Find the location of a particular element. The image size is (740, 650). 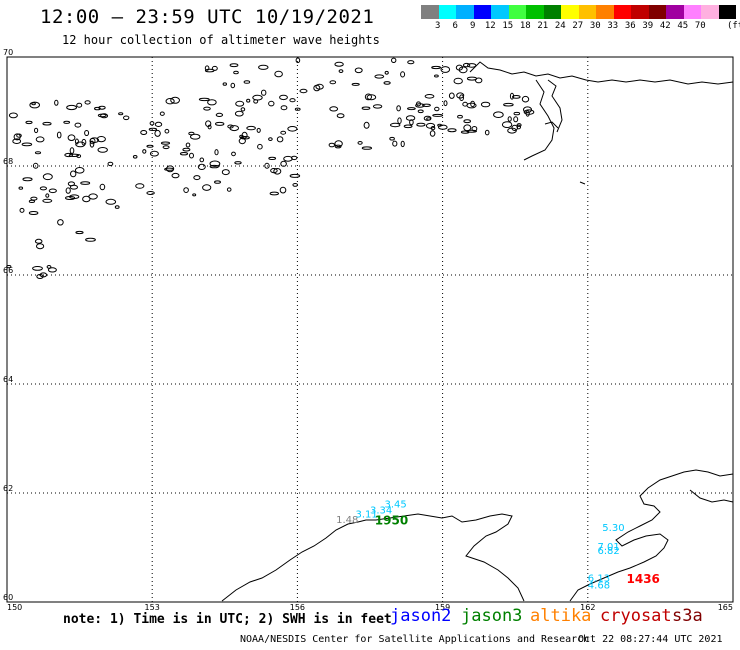

wave-height-label: 4.68 is located at coordinates (599, 585).